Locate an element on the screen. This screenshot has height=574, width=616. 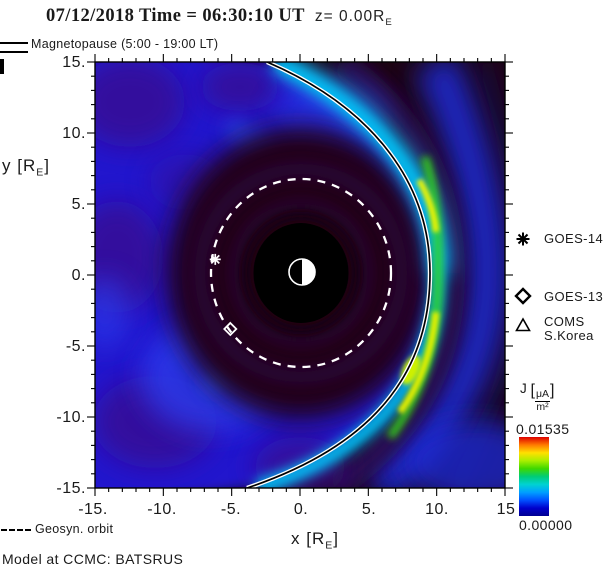
y-tick-label: 5. is located at coordinates (78, 204).